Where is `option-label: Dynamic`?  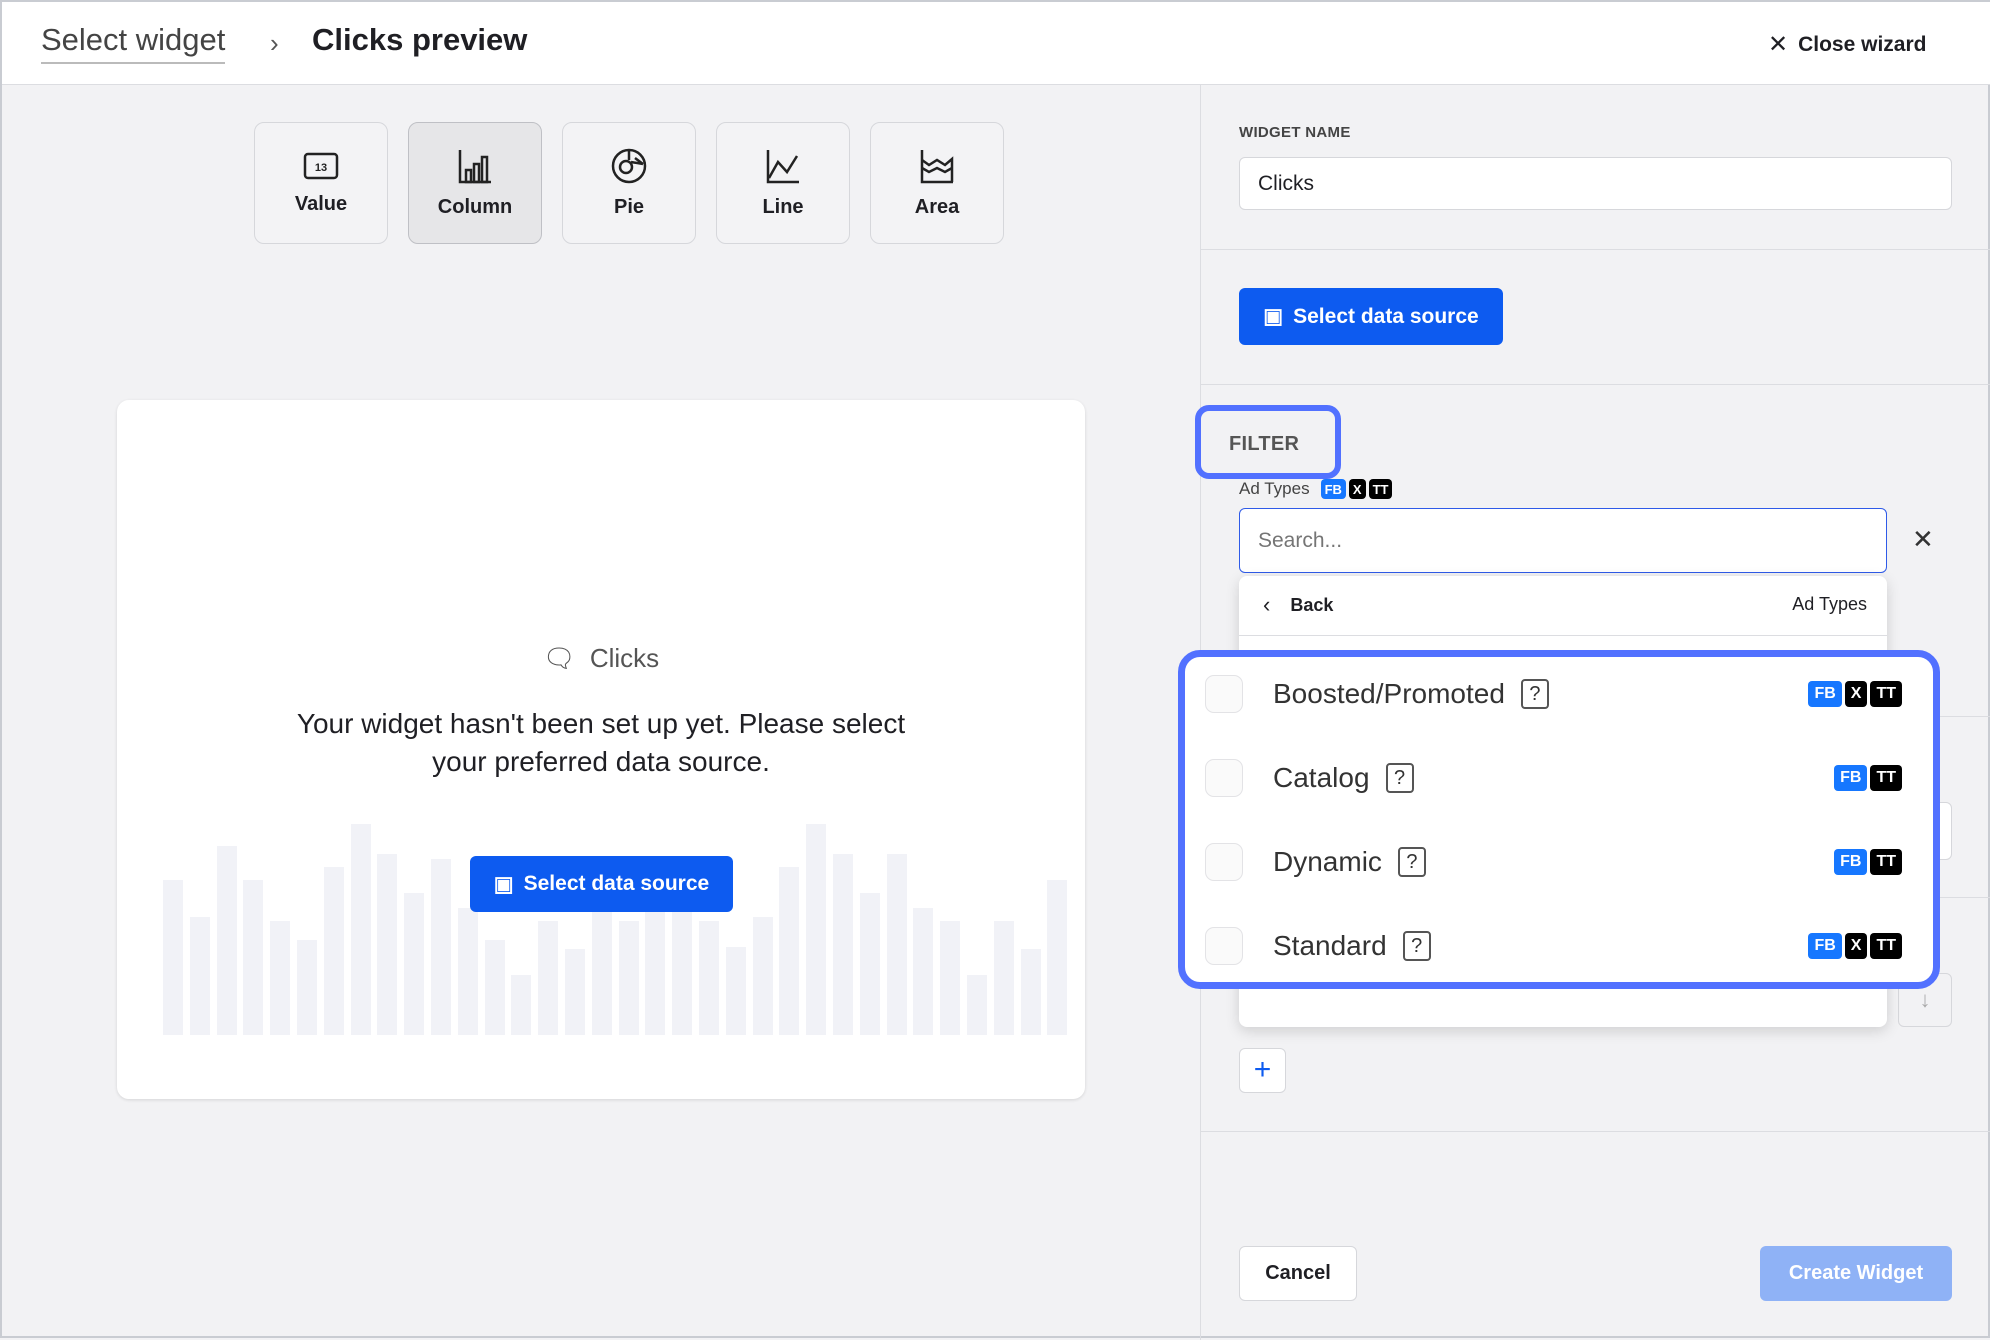 option-label: Dynamic is located at coordinates (1327, 861).